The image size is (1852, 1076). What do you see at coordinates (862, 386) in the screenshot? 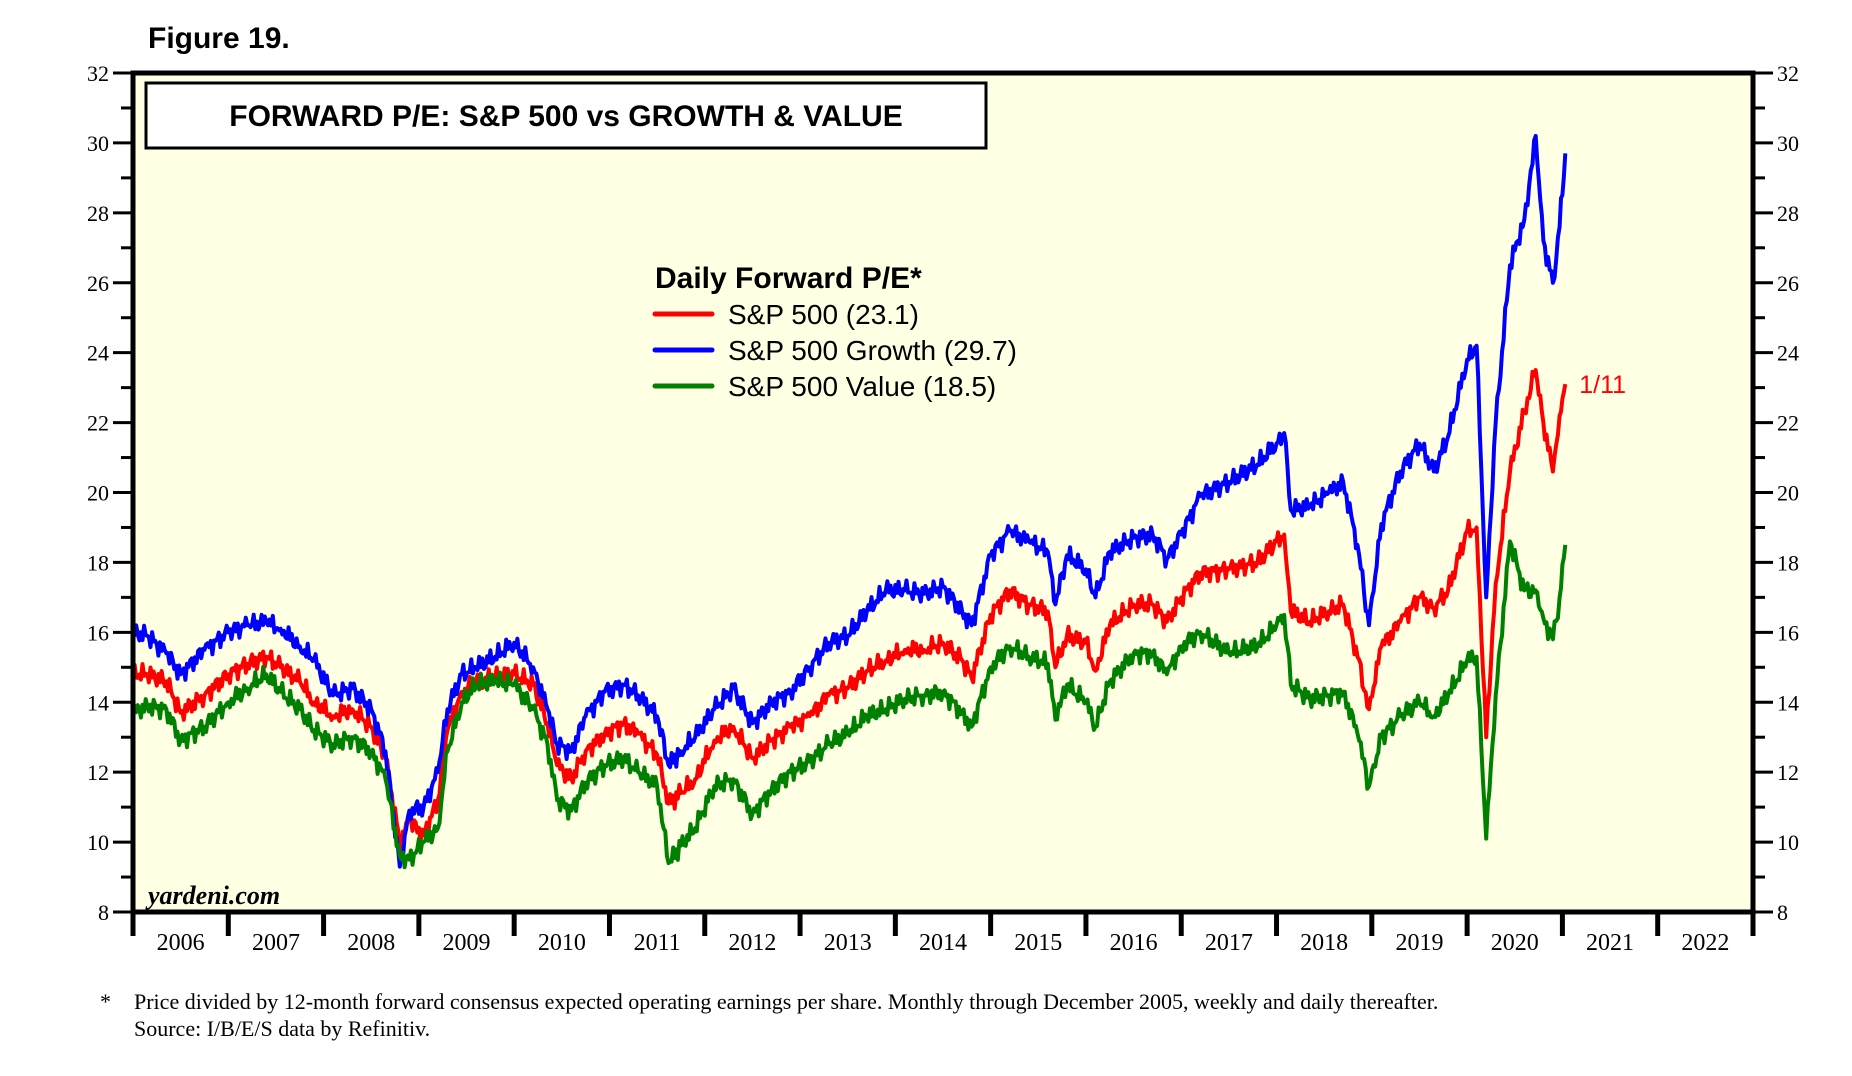
I see `legend-label-value: S&P 500 Value (18.5)` at bounding box center [862, 386].